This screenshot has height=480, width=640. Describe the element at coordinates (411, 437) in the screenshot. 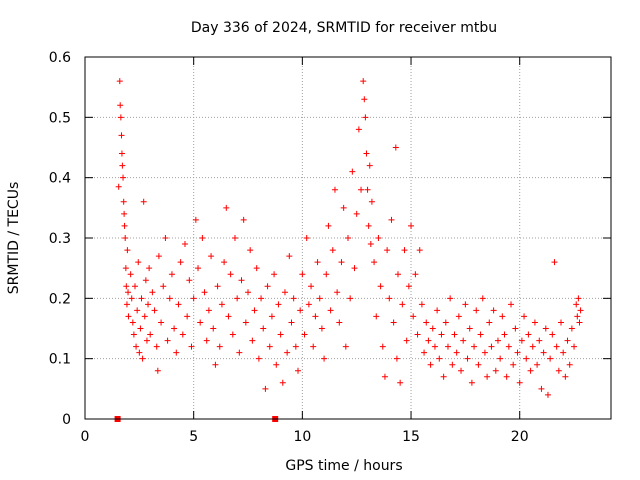

I see `x-tick-label: 15` at that location.